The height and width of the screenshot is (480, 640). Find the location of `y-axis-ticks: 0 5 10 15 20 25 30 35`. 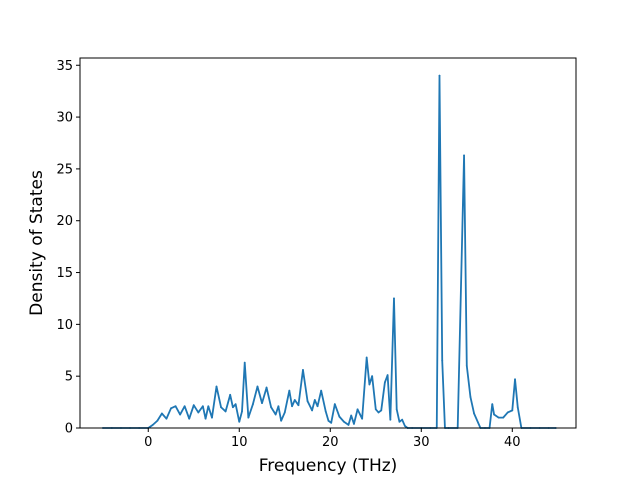

y-axis-ticks: 0 5 10 15 20 25 30 35 is located at coordinates (68, 248).